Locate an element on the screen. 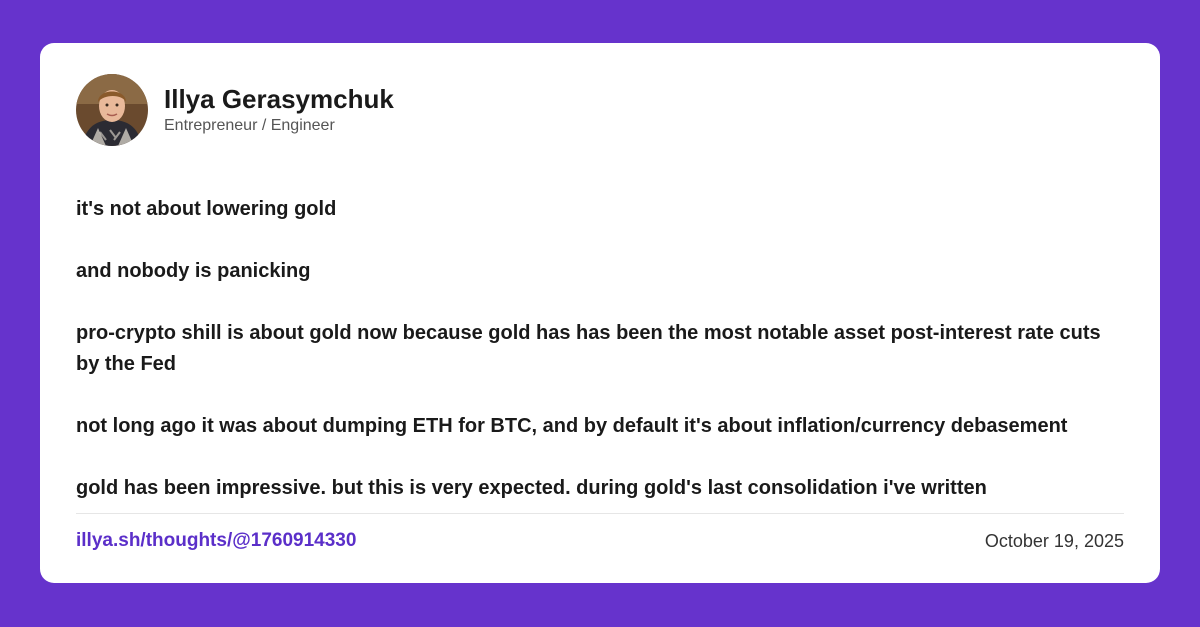 This screenshot has width=1200, height=627. post-paragraph: it's not about lowering gold is located at coordinates (206, 209).